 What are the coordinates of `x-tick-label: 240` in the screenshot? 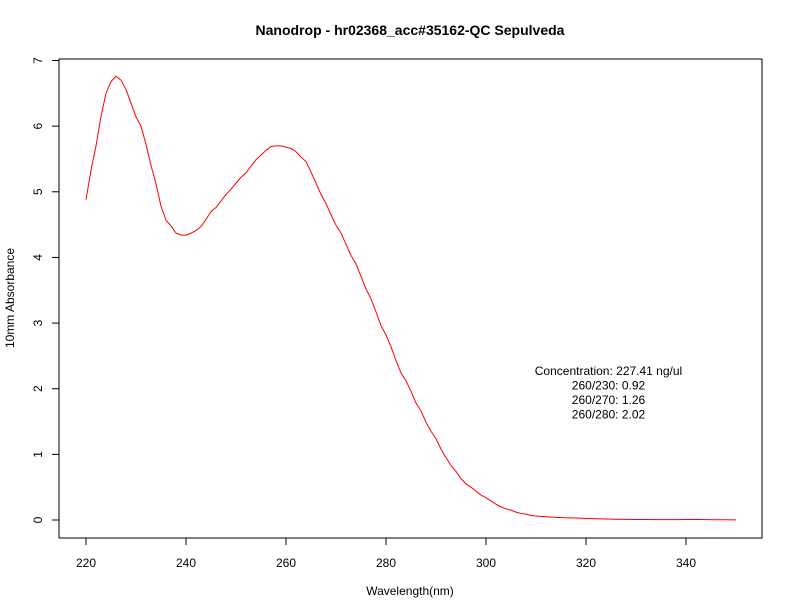 It's located at (186, 563).